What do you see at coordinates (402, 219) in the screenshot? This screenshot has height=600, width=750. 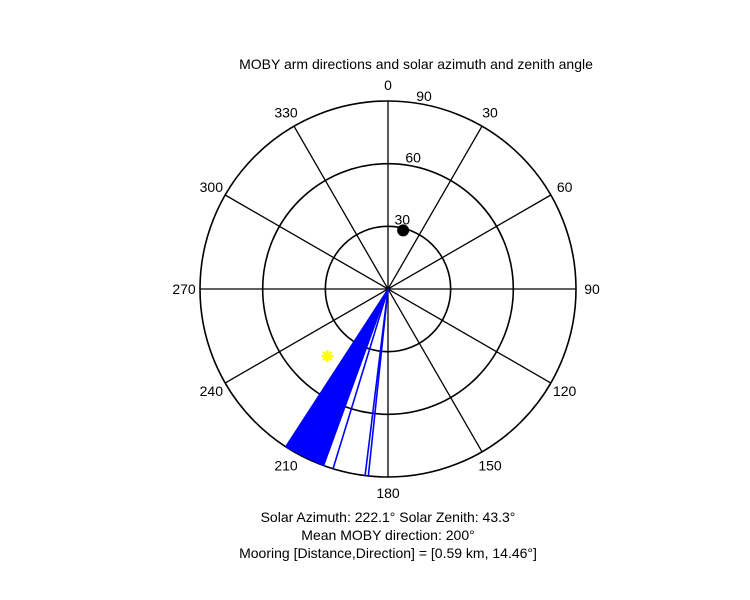 I see `zenith-ring-label-30: 30` at bounding box center [402, 219].